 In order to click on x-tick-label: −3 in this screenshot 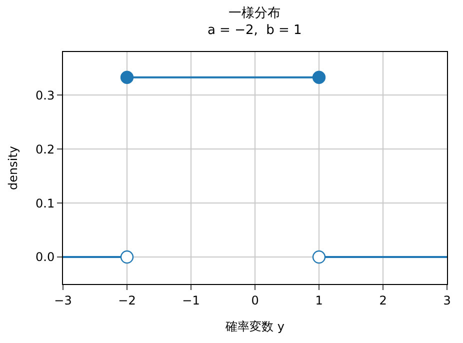, I will do `click(63, 300)`.